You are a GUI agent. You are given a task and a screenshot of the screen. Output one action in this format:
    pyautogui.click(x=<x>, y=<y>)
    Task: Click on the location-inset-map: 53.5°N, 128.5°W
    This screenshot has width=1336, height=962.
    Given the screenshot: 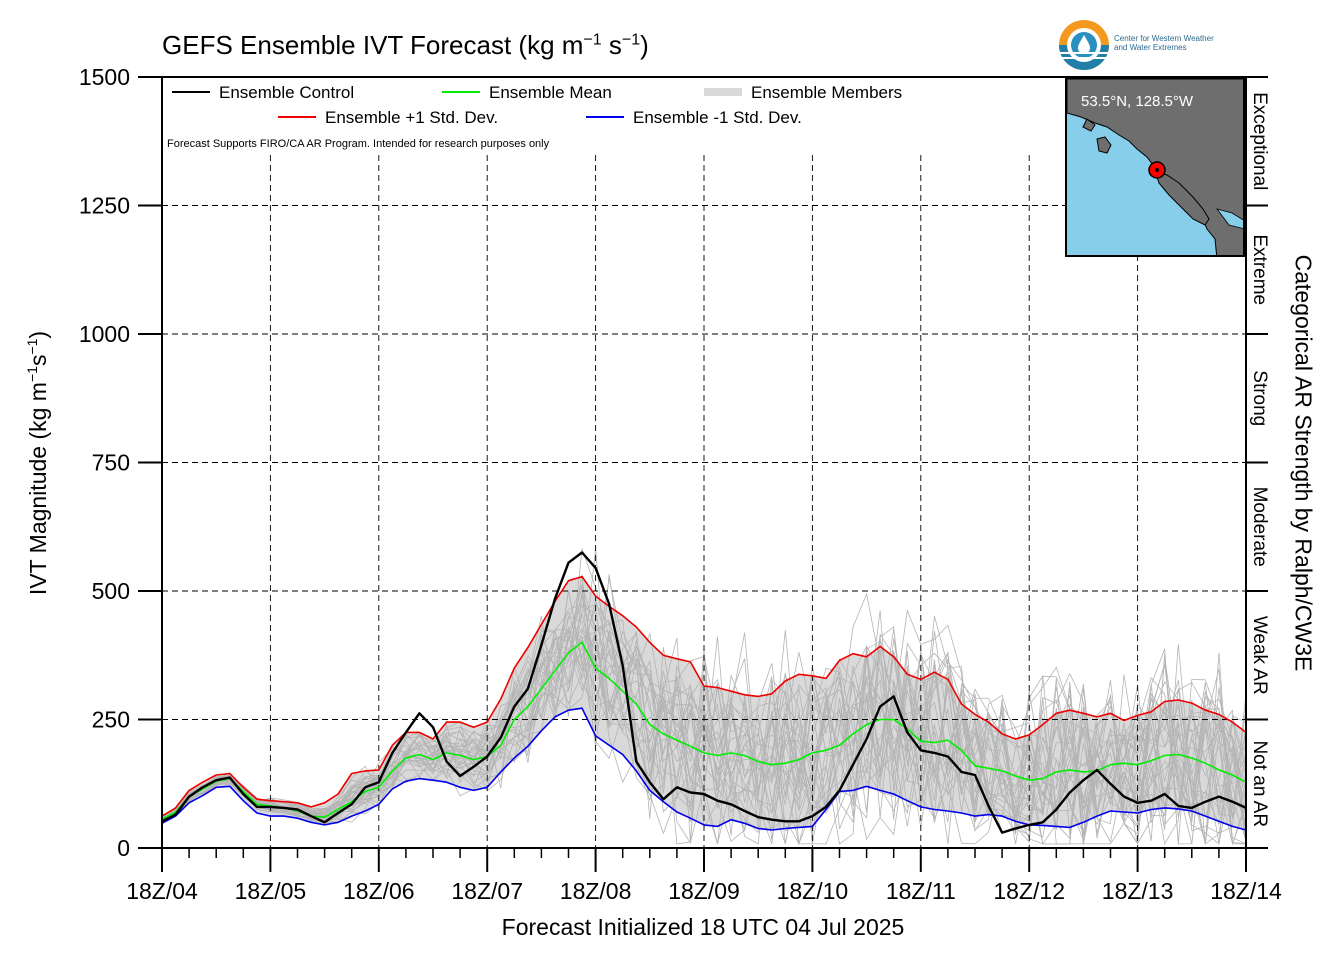 What is the action you would take?
    pyautogui.click(x=1155, y=167)
    